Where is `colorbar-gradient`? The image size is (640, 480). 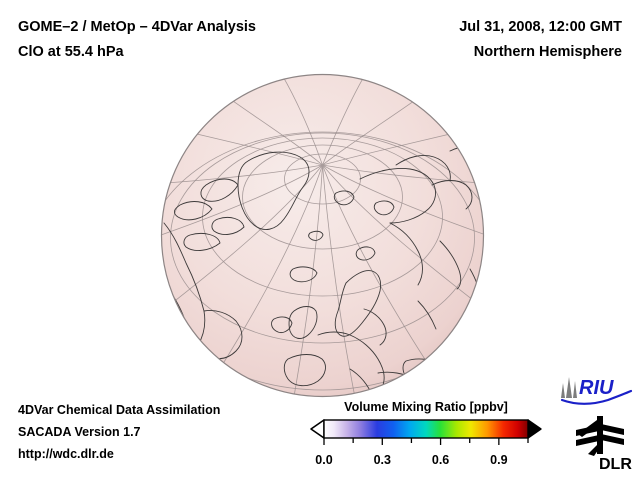 colorbar-gradient is located at coordinates (426, 429).